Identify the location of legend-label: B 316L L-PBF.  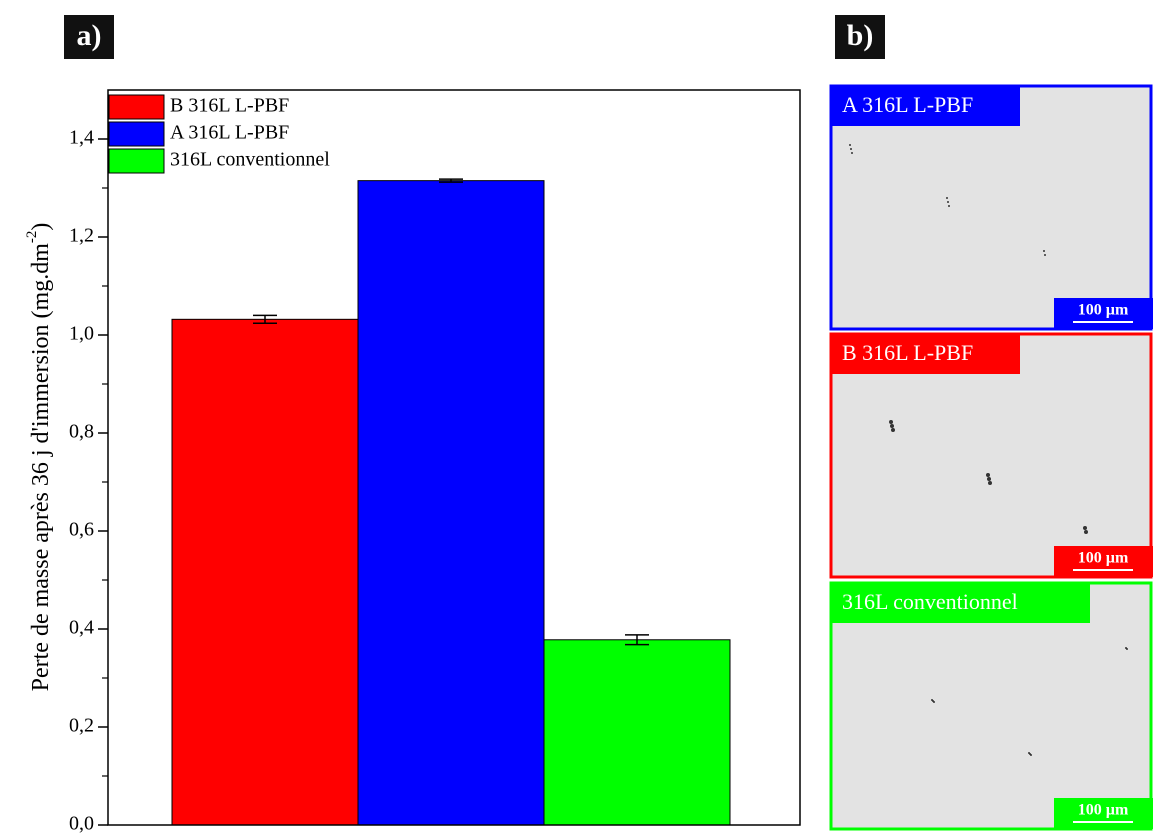
(229, 106).